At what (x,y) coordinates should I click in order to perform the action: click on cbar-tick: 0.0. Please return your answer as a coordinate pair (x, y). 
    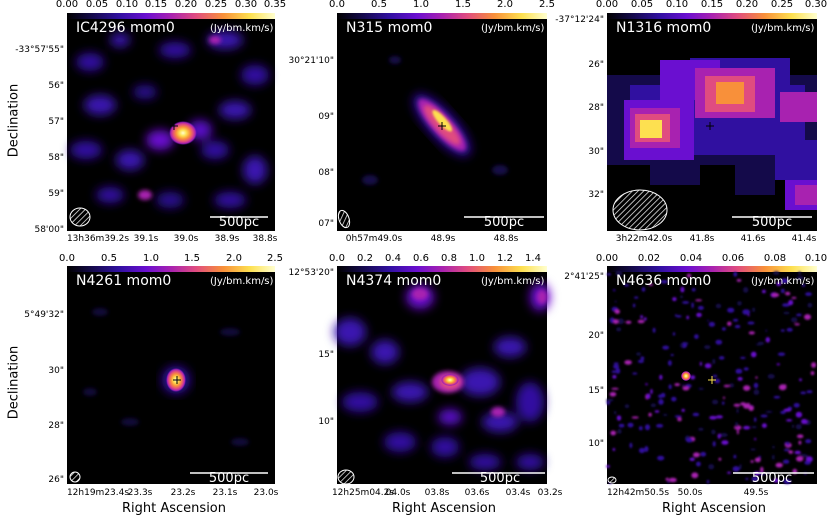
    Looking at the image, I should click on (337, 258).